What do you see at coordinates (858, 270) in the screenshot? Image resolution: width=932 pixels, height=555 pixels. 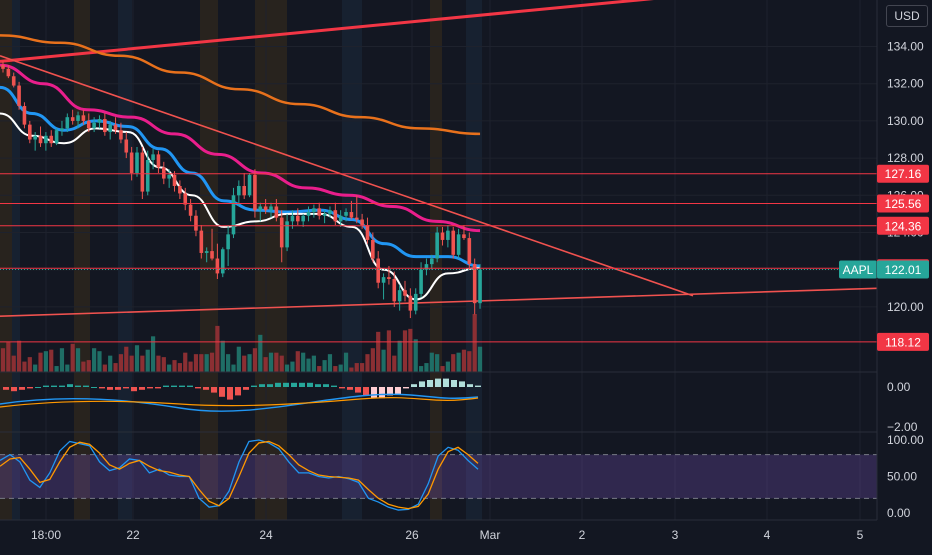 I see `ticker-tag: AAPL` at bounding box center [858, 270].